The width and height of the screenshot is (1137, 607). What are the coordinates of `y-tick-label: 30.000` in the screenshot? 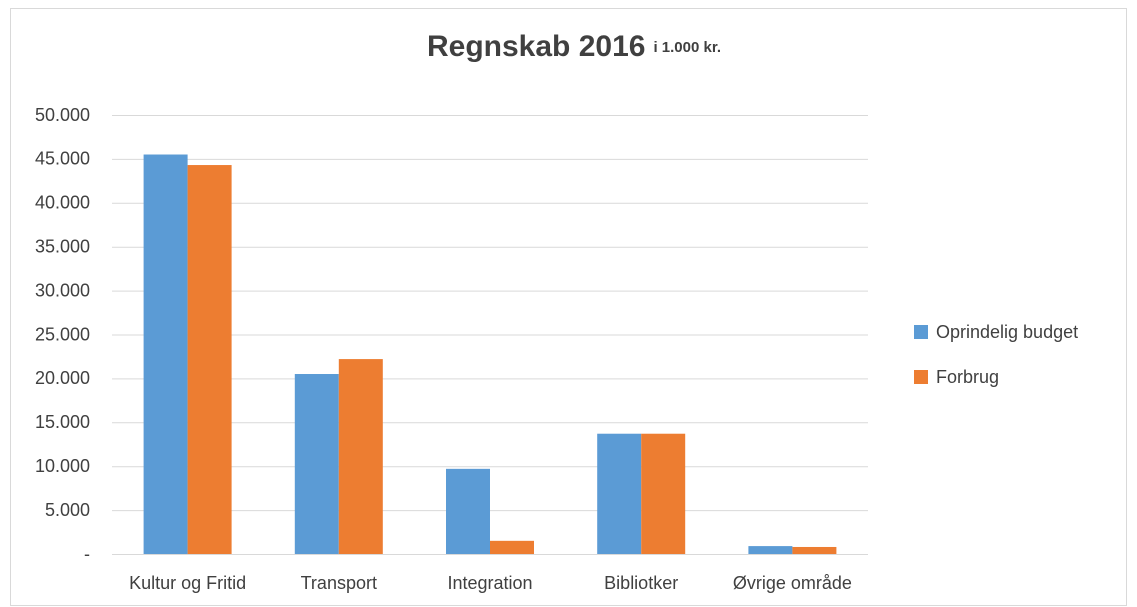 It's located at (62, 290).